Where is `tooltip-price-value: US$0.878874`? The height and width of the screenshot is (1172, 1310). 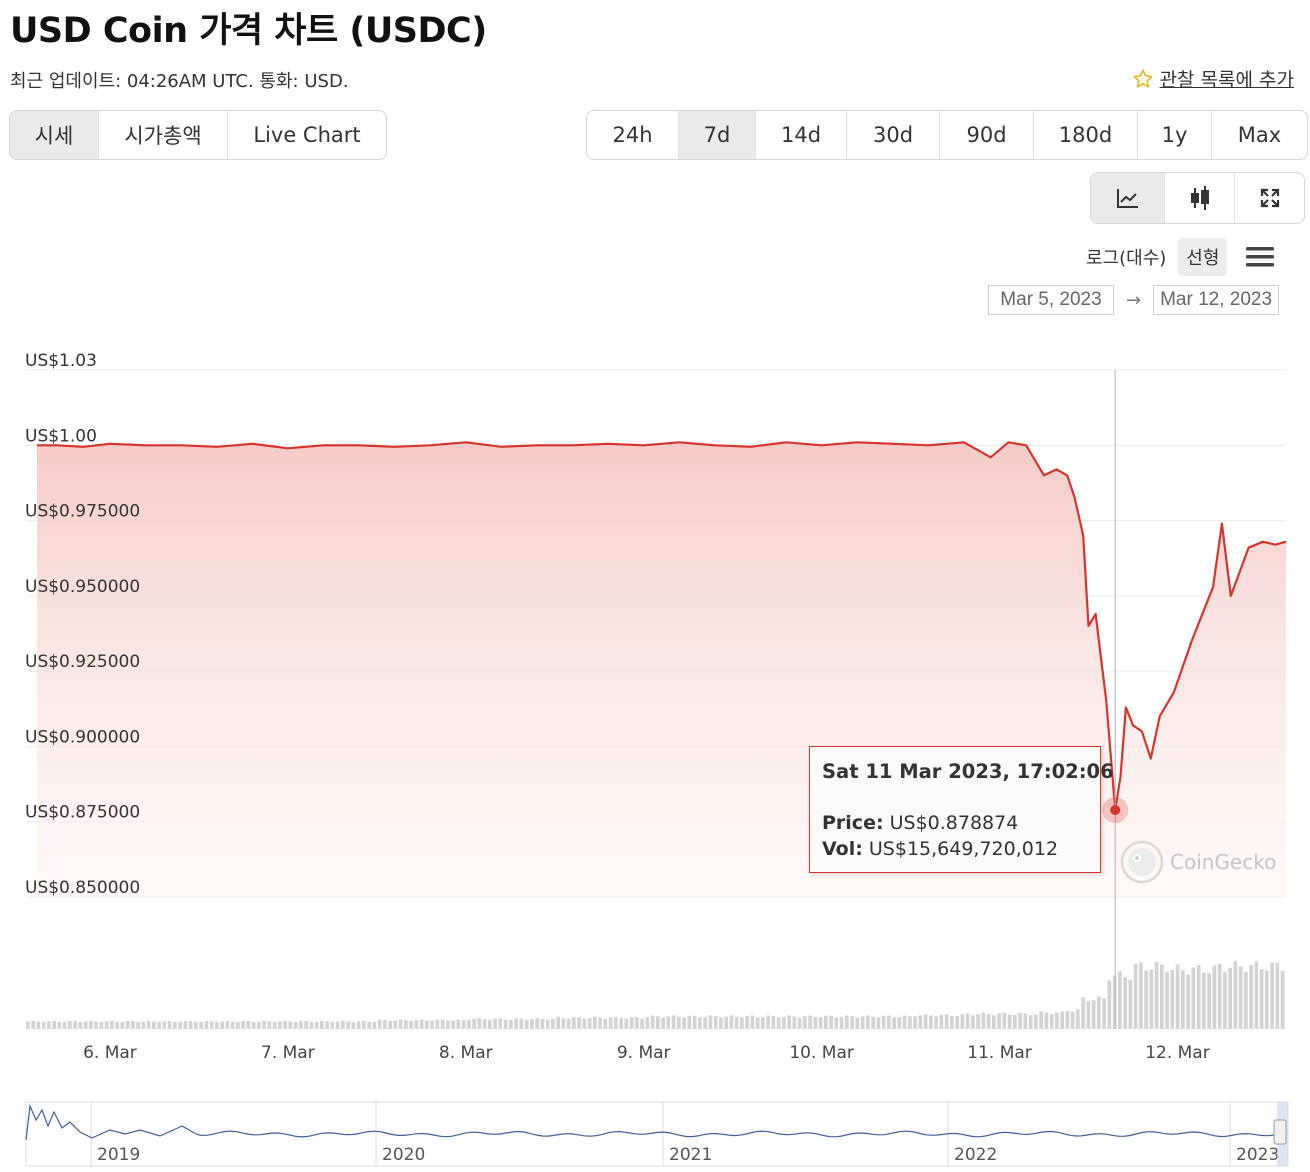 tooltip-price-value: US$0.878874 is located at coordinates (954, 823).